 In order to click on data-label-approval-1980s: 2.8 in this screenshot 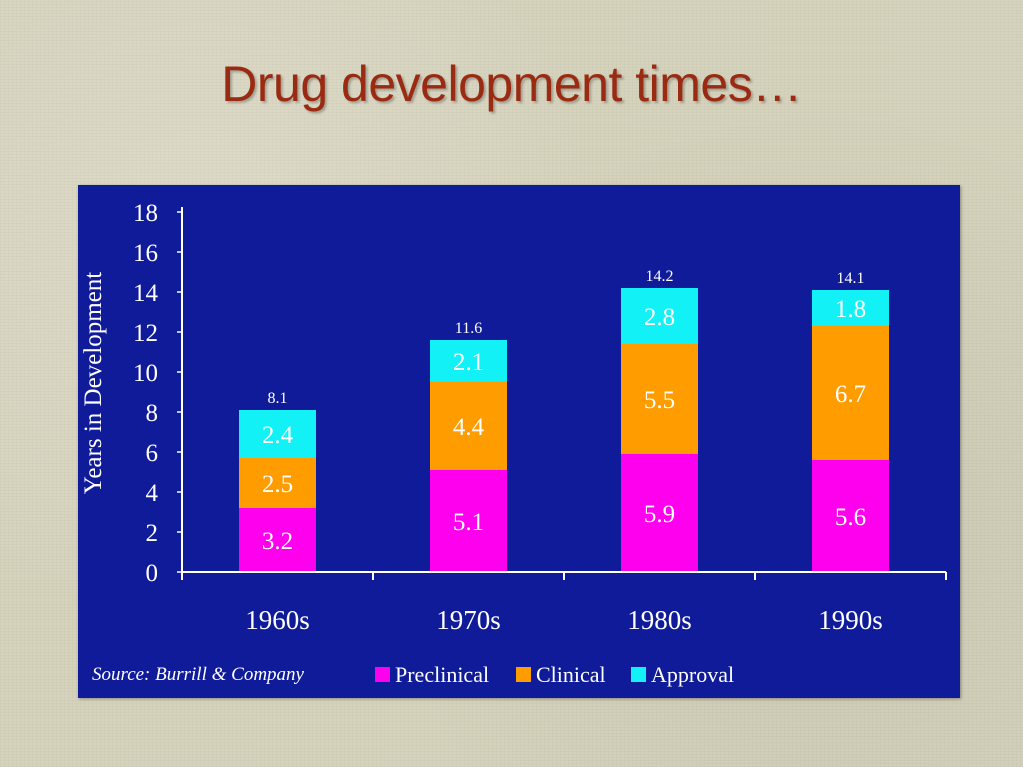, I will do `click(659, 317)`.